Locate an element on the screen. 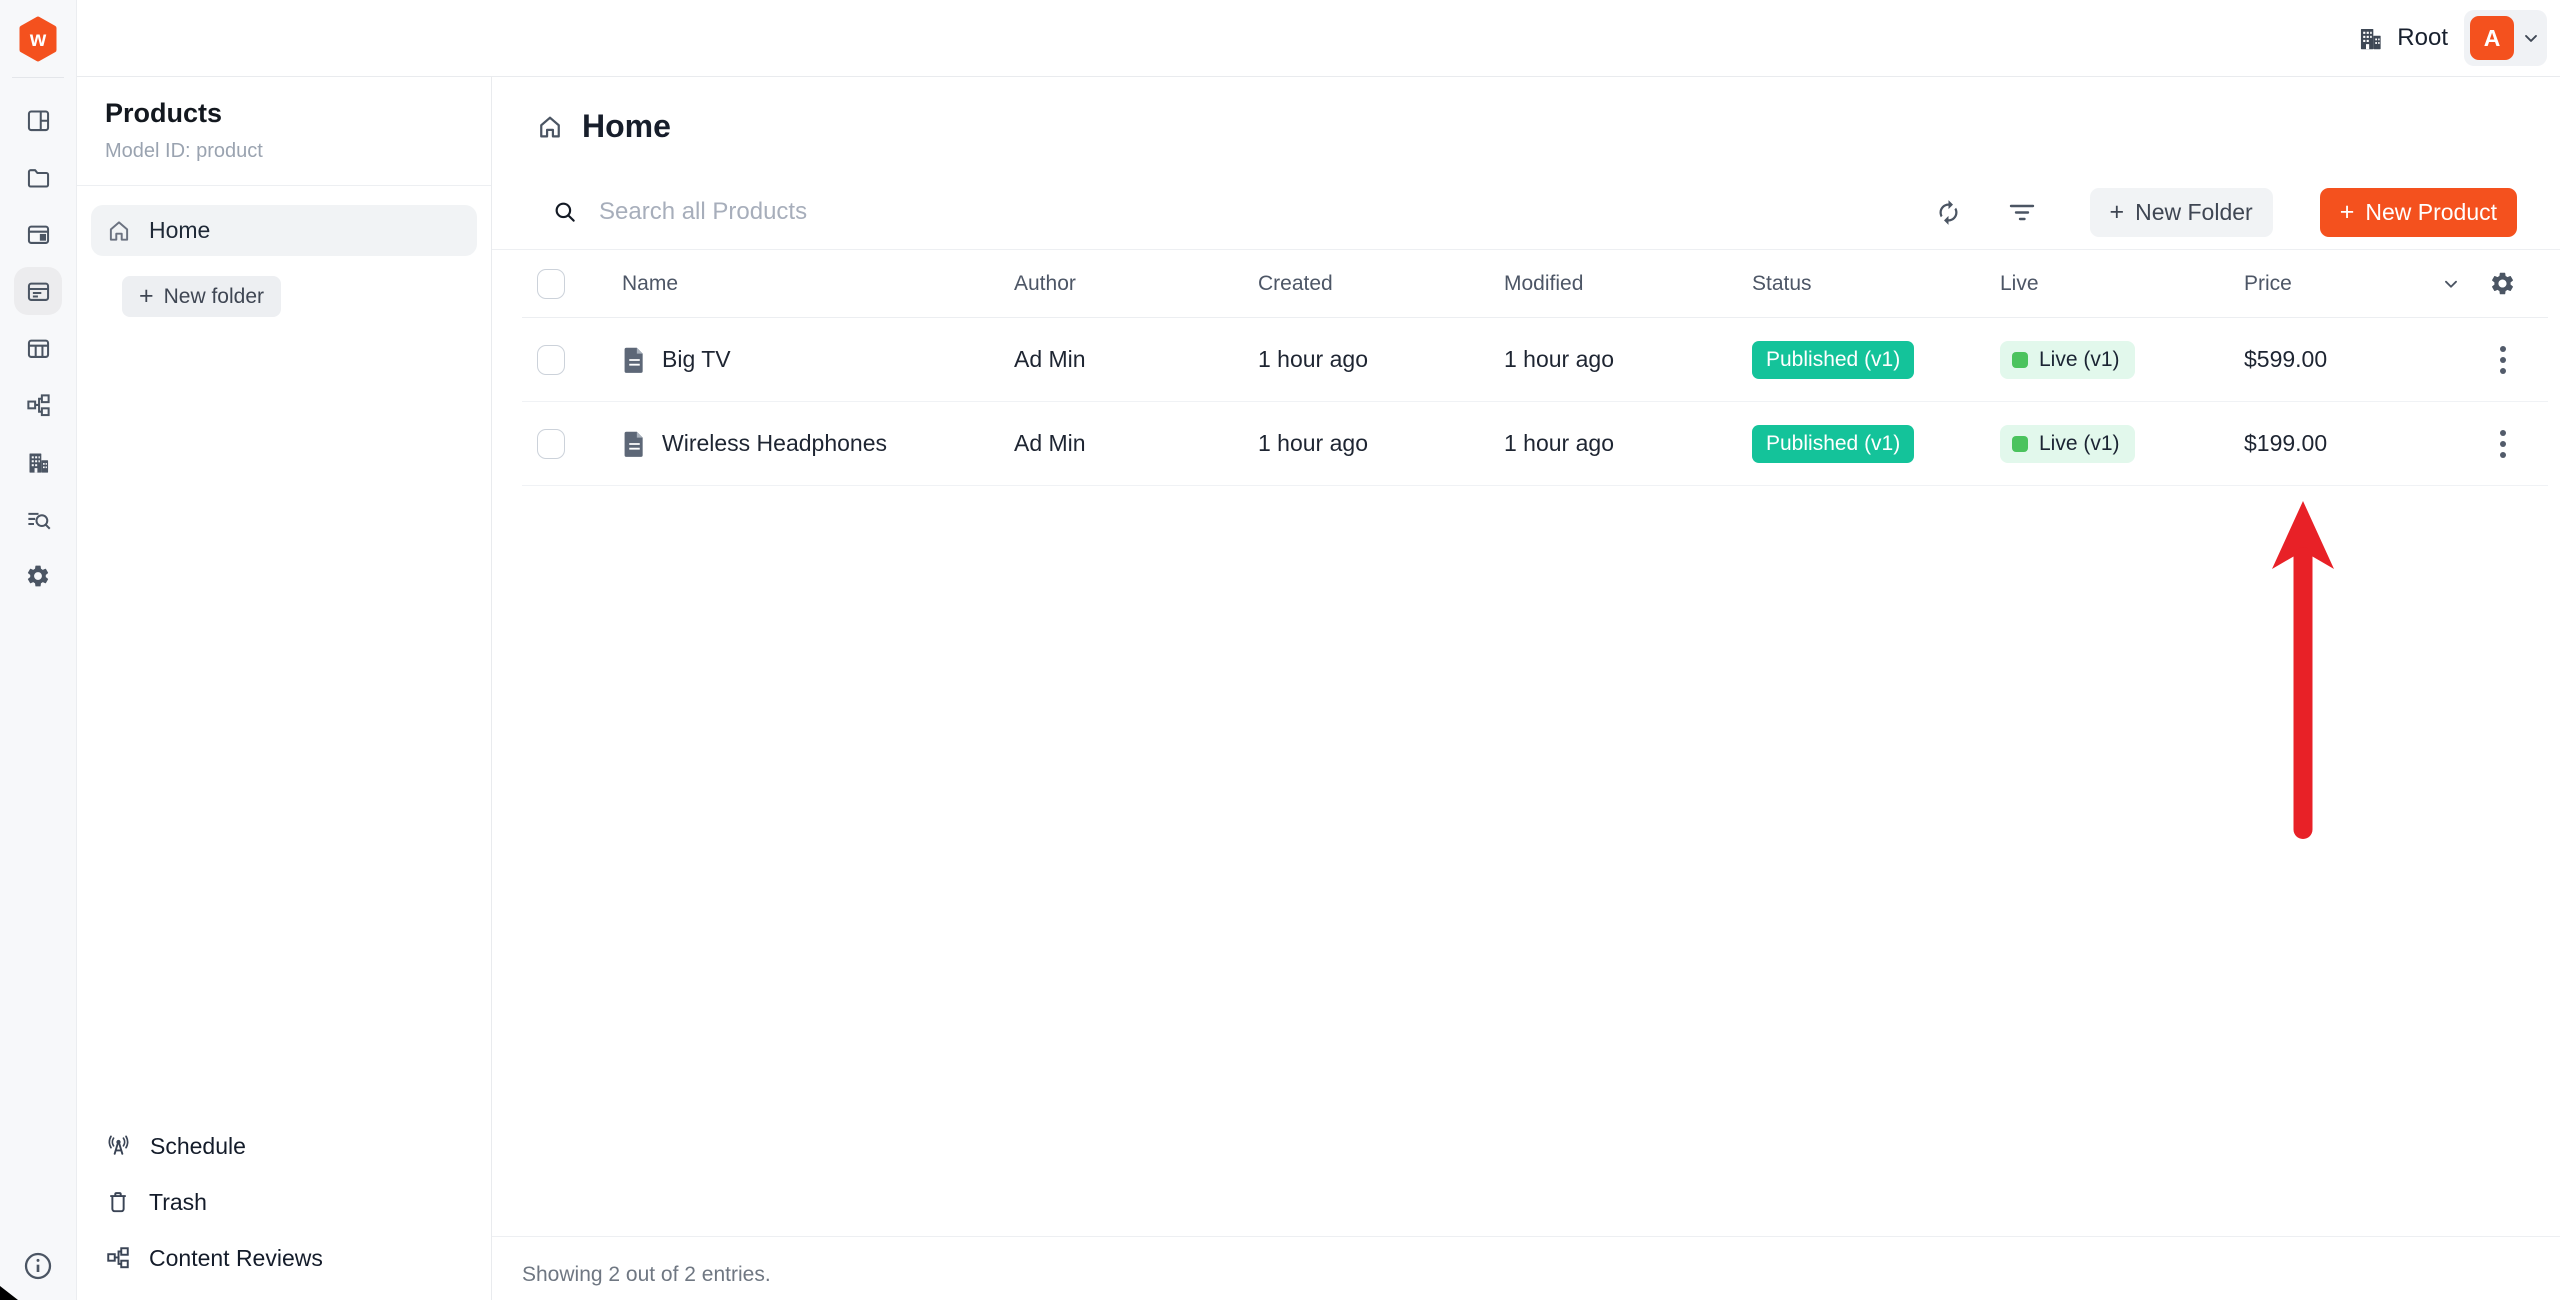 The width and height of the screenshot is (2560, 1300). search-bar is located at coordinates (1241, 212).